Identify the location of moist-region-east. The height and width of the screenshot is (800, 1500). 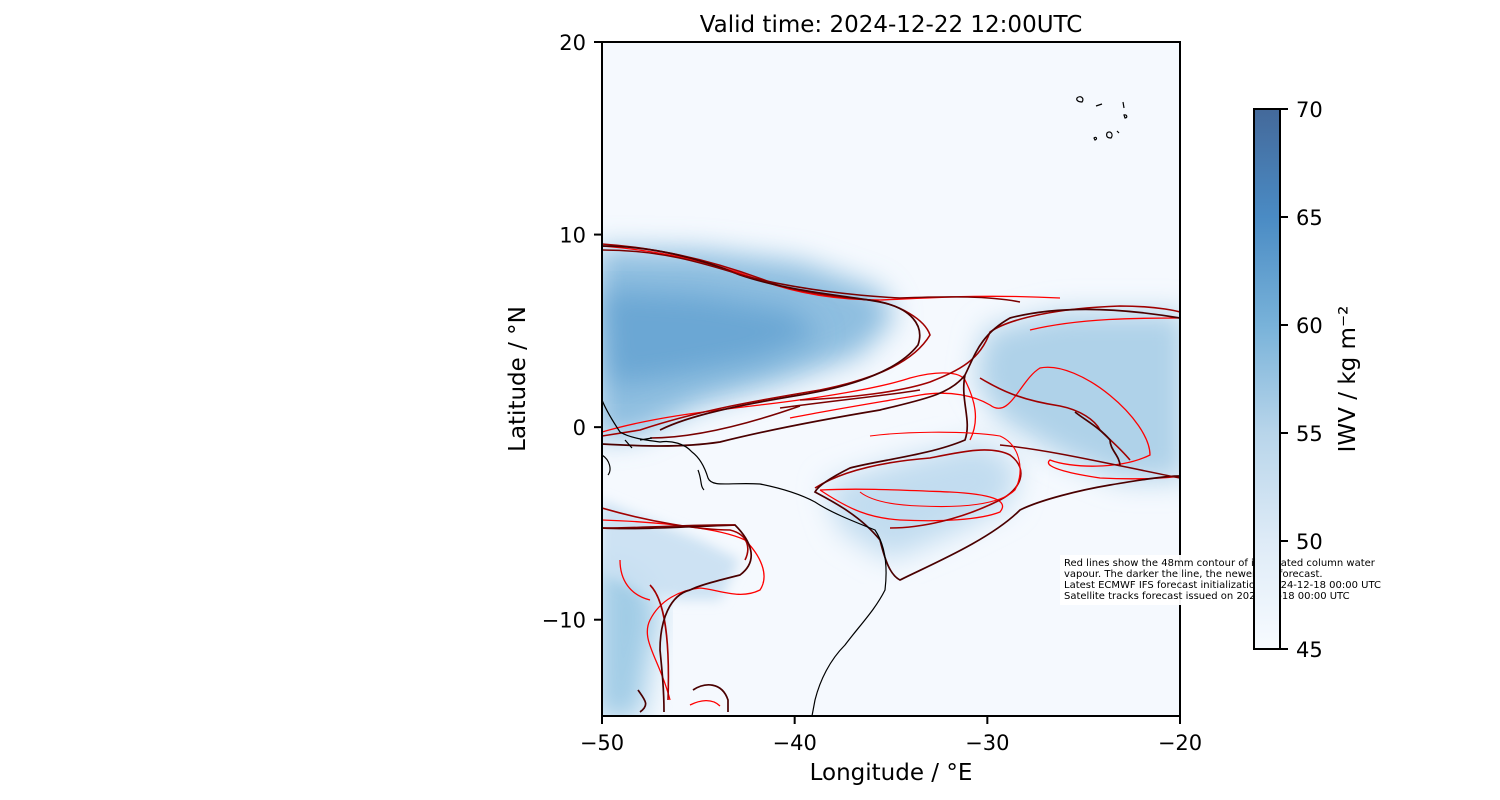
(1077, 396).